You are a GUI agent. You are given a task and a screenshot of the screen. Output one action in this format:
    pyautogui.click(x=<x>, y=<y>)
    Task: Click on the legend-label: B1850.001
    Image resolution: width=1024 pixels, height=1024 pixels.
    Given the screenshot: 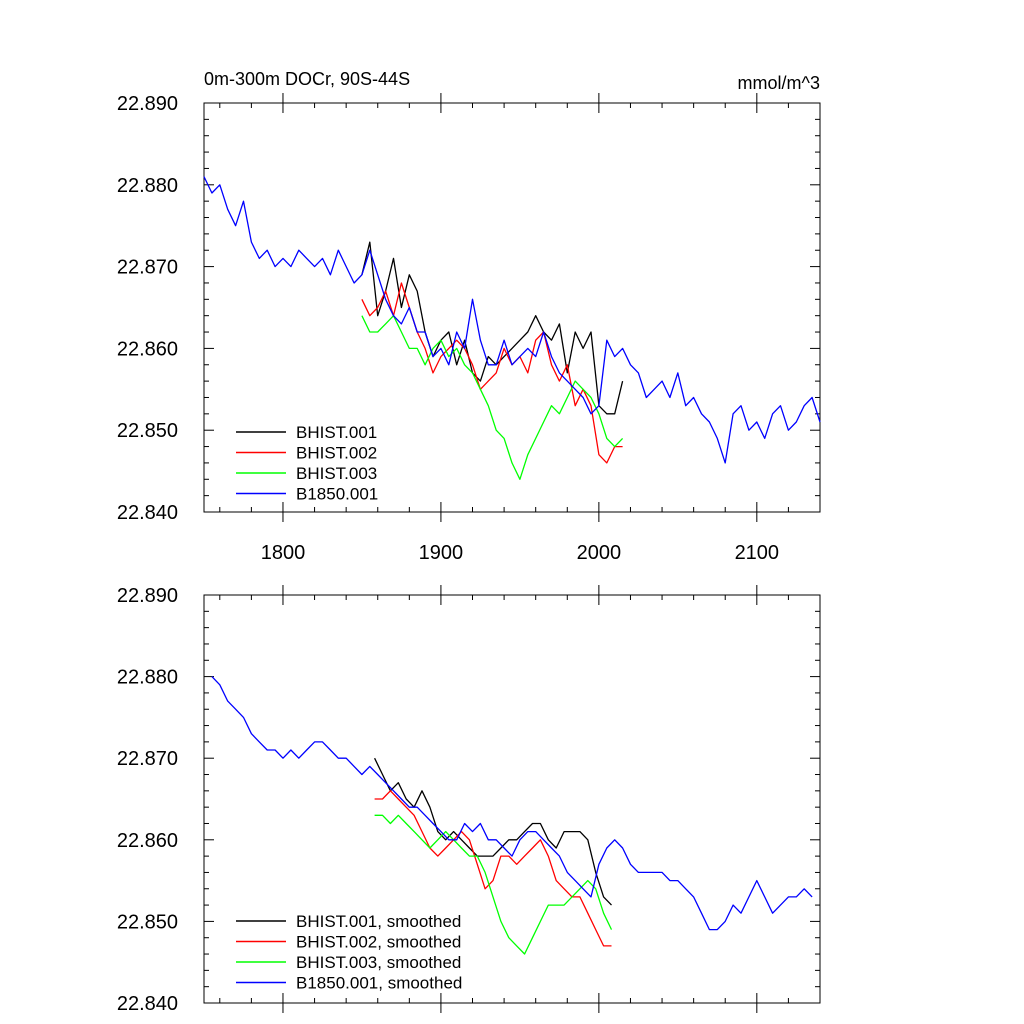 What is the action you would take?
    pyautogui.click(x=337, y=494)
    